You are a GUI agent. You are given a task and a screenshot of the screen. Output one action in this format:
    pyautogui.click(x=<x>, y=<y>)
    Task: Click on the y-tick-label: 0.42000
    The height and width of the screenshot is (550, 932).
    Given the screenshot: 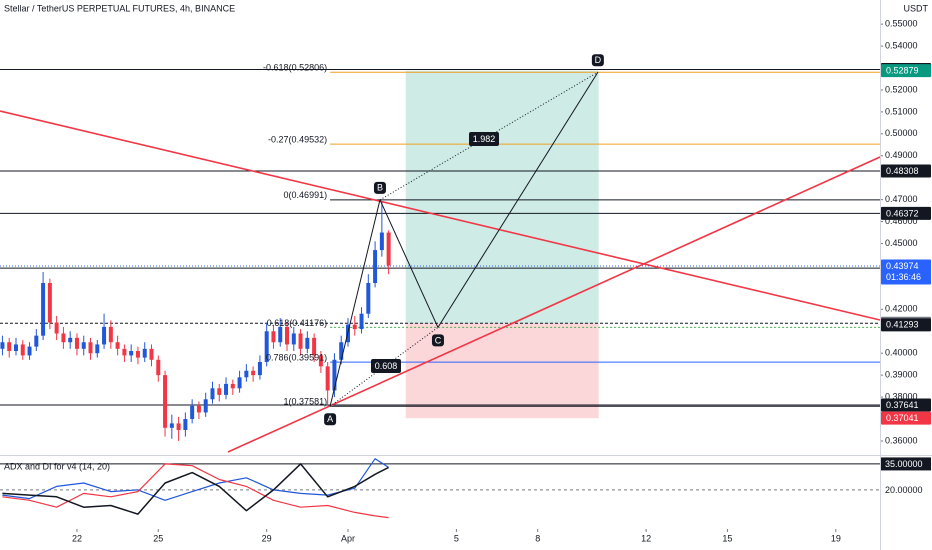 What is the action you would take?
    pyautogui.click(x=901, y=309)
    